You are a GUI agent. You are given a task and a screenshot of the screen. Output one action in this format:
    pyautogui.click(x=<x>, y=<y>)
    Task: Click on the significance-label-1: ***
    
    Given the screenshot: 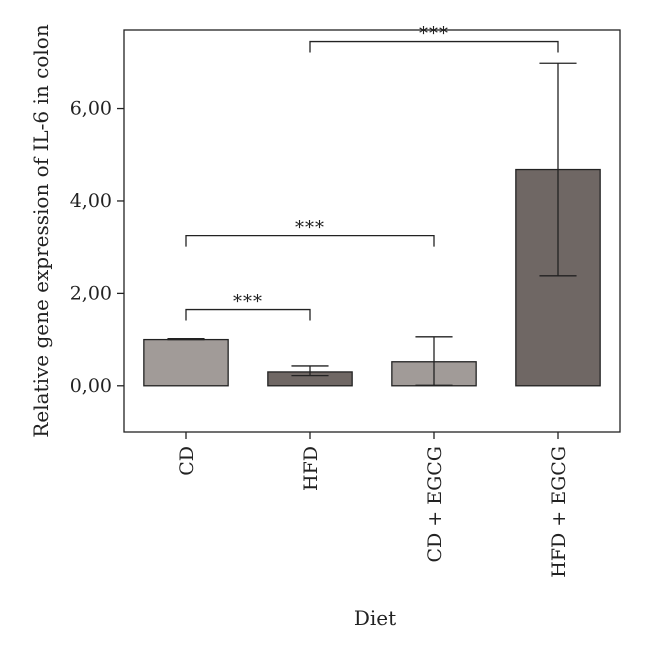 What is the action you would take?
    pyautogui.click(x=310, y=228)
    